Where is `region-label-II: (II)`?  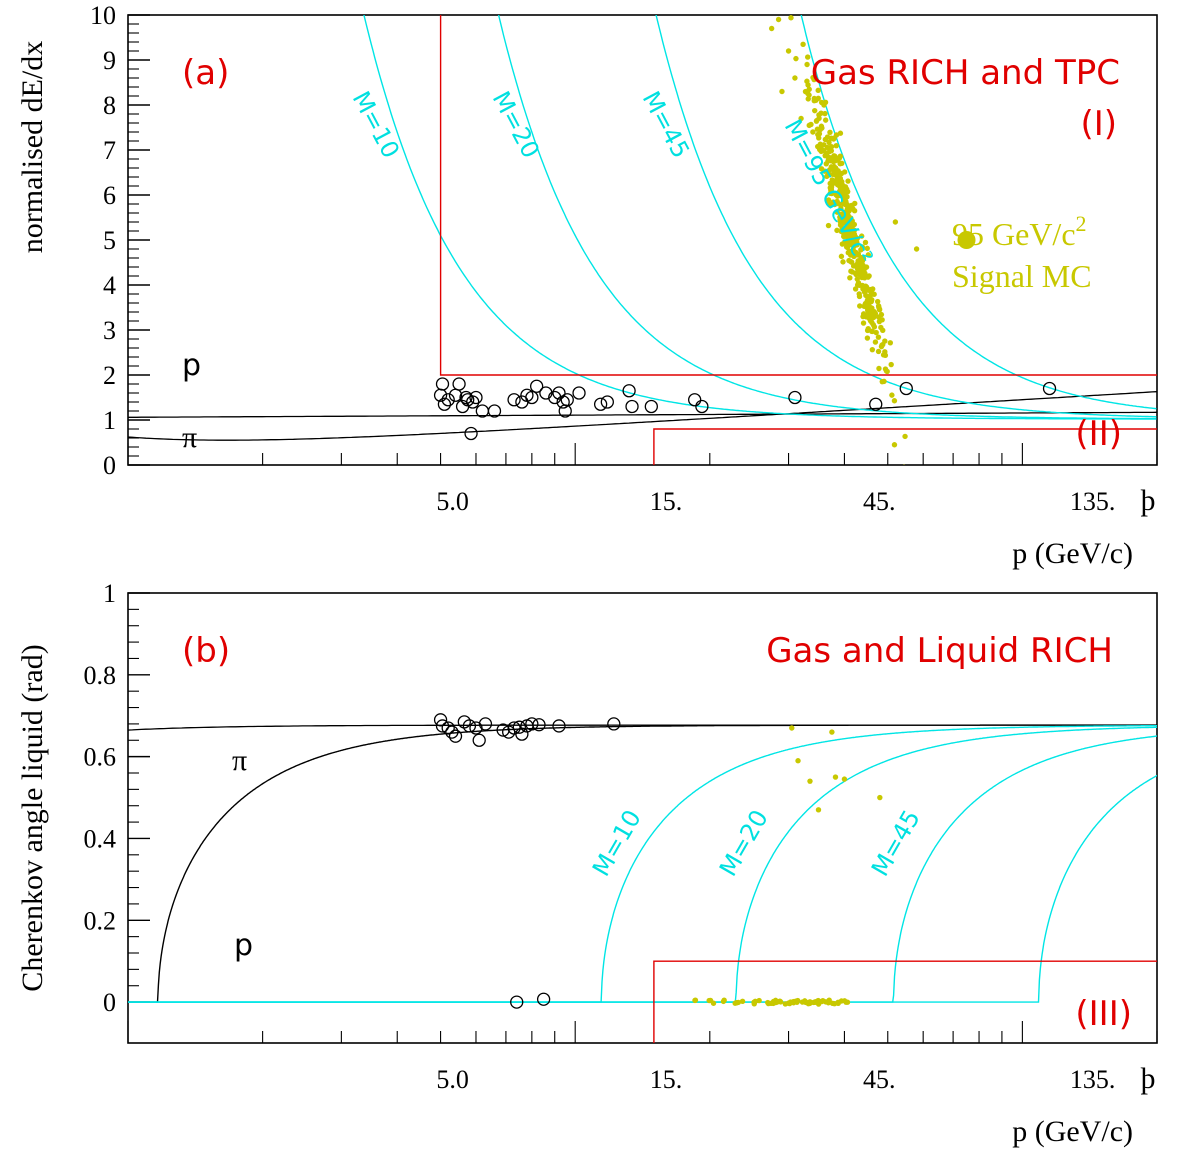 region-label-II: (II) is located at coordinates (1098, 434).